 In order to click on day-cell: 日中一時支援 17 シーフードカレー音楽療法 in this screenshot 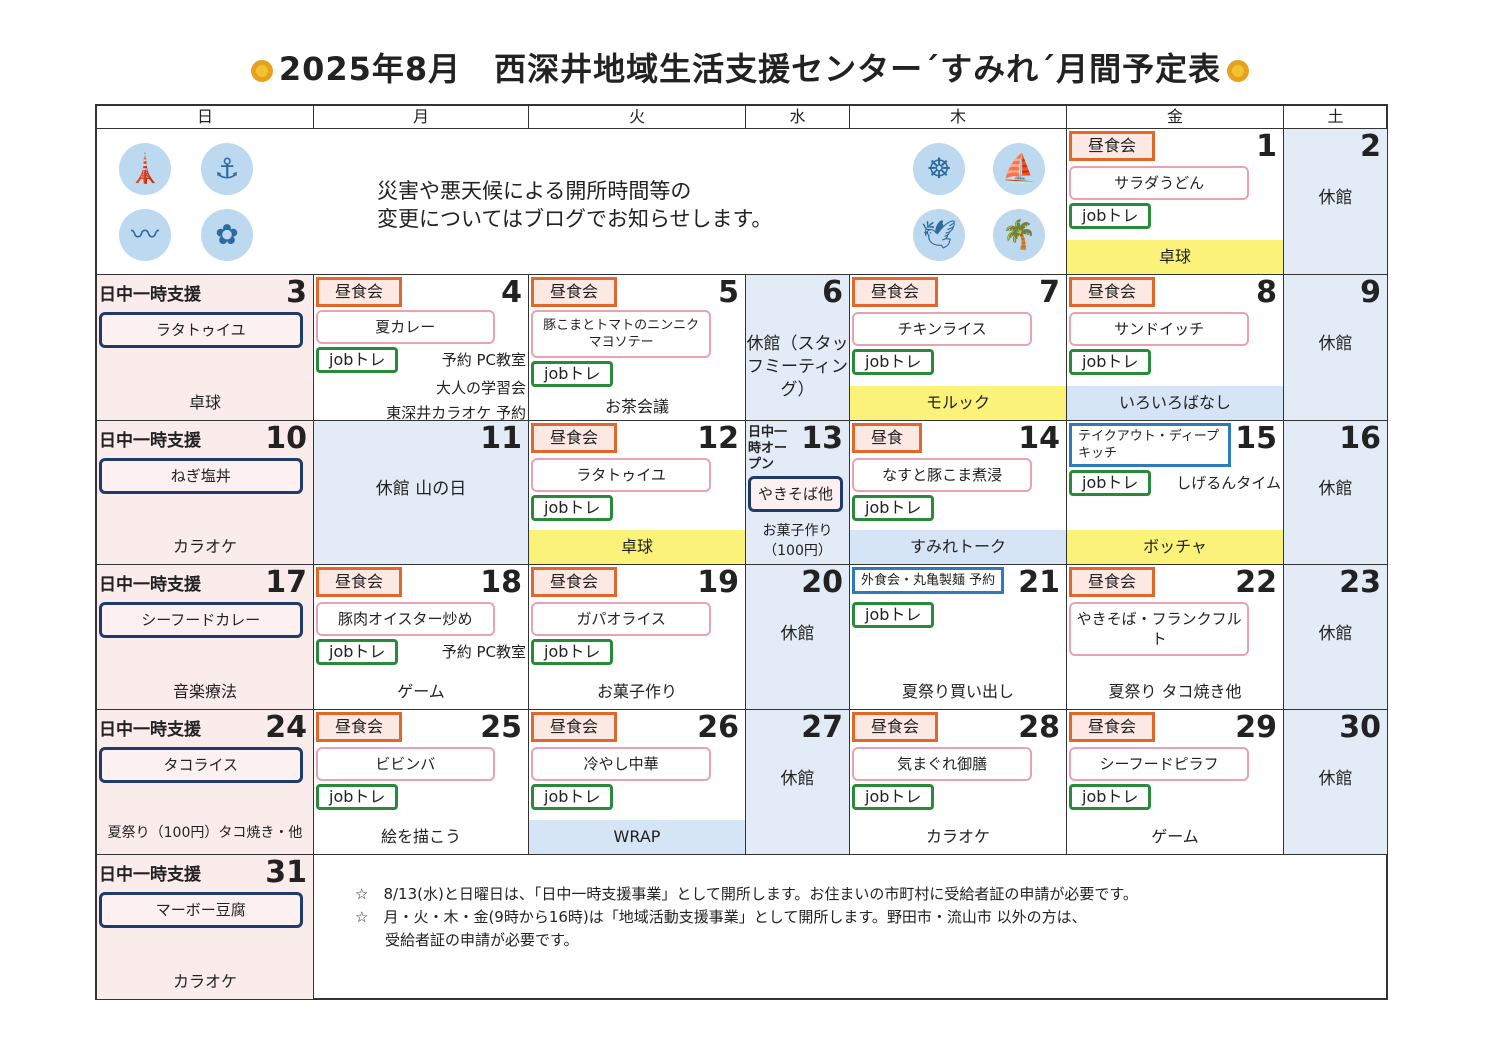, I will do `click(205, 637)`.